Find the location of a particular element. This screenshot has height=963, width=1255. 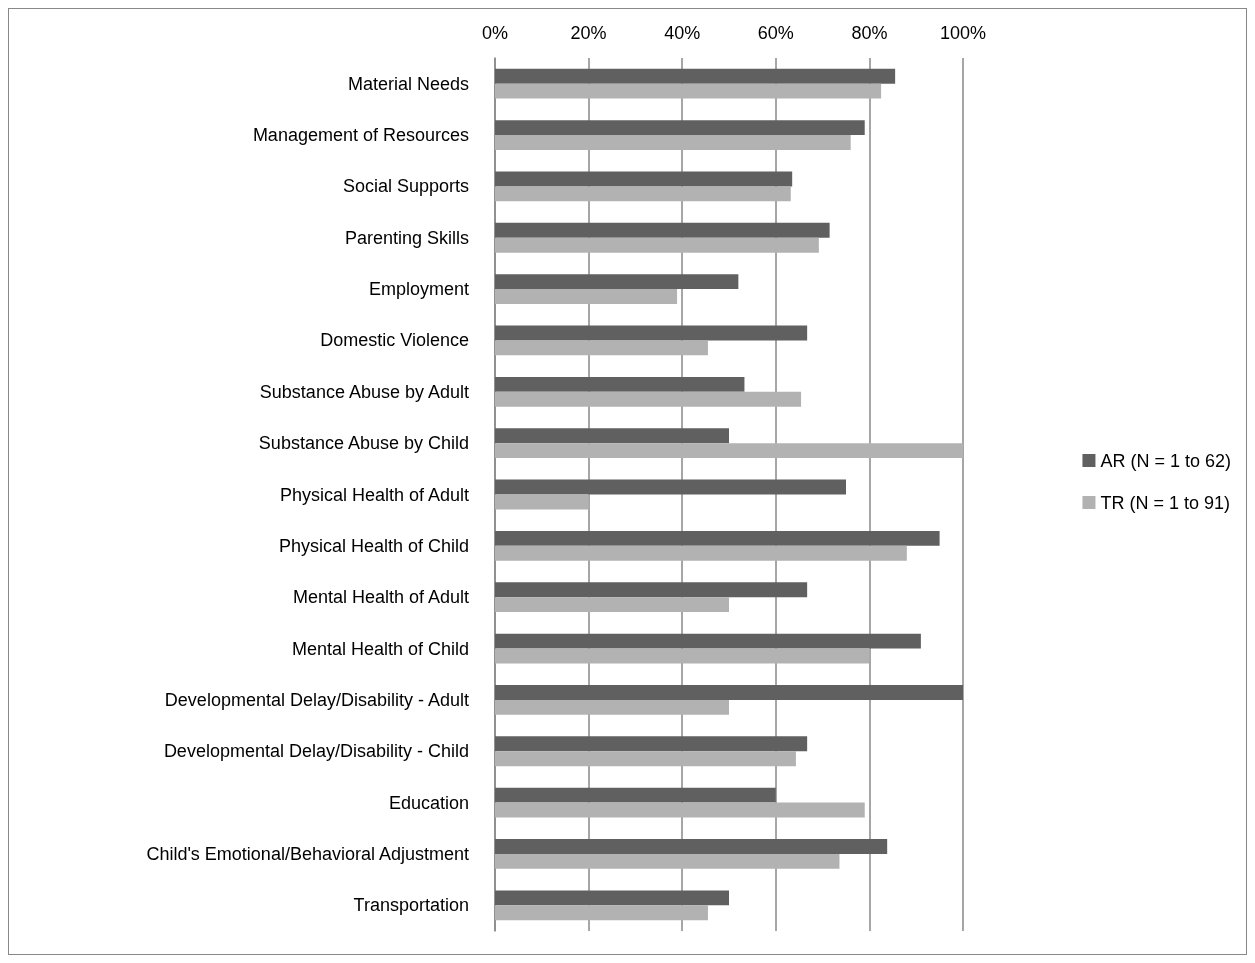

y-tick-label: Parenting Skills is located at coordinates (406, 237).